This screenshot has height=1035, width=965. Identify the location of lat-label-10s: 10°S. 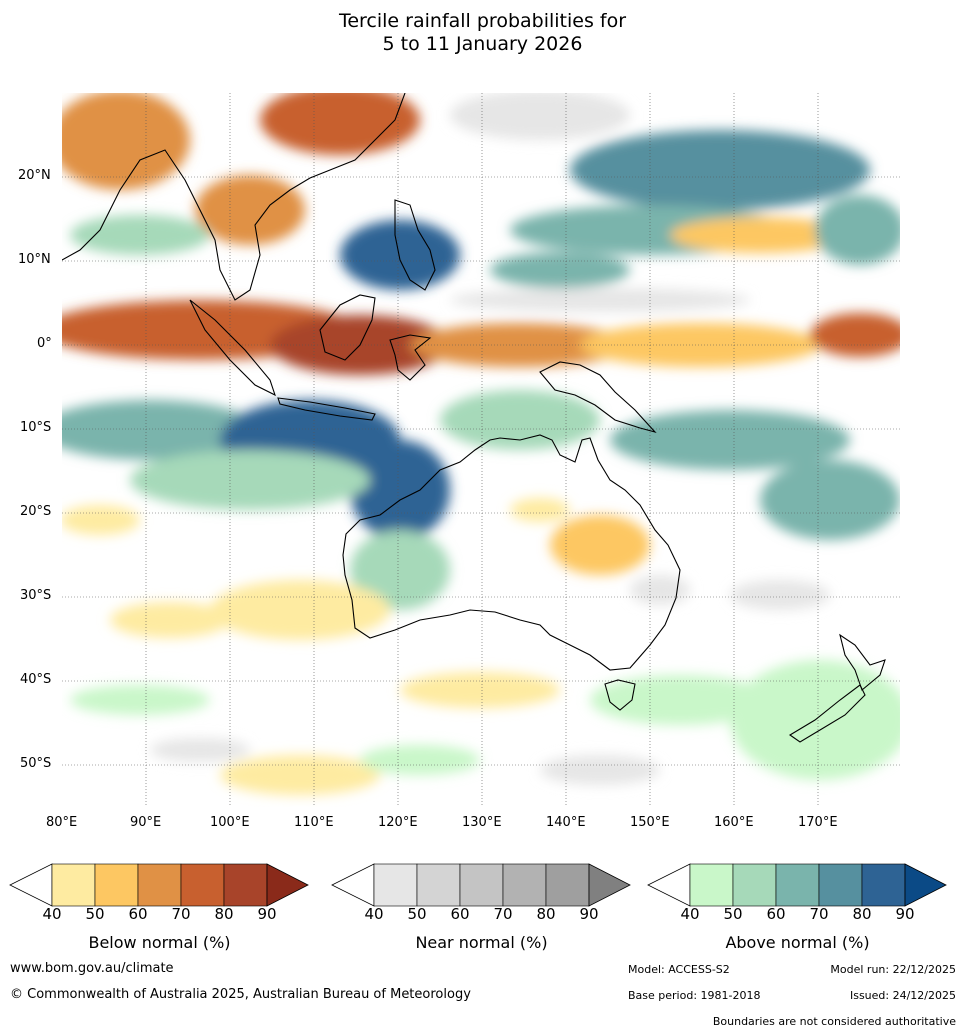
(36, 427).